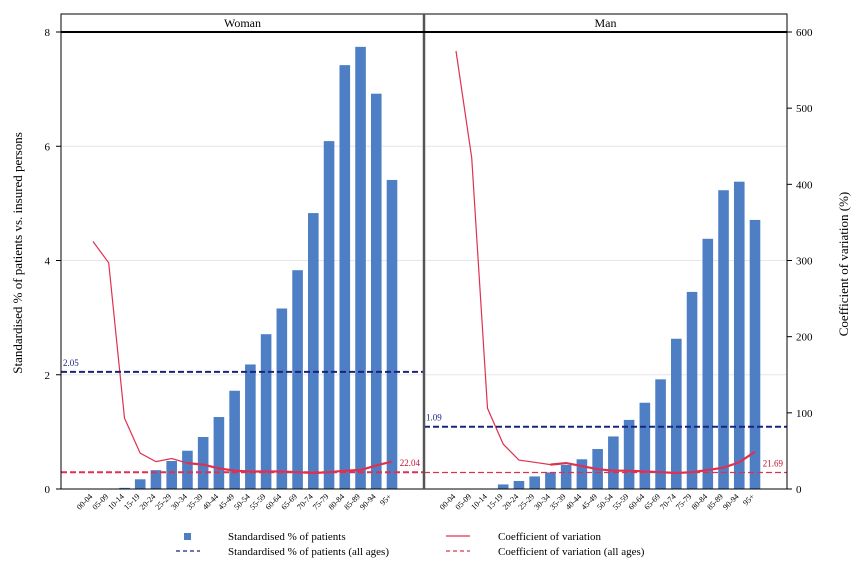  I want to click on y-tick-label: 0, so click(48, 490).